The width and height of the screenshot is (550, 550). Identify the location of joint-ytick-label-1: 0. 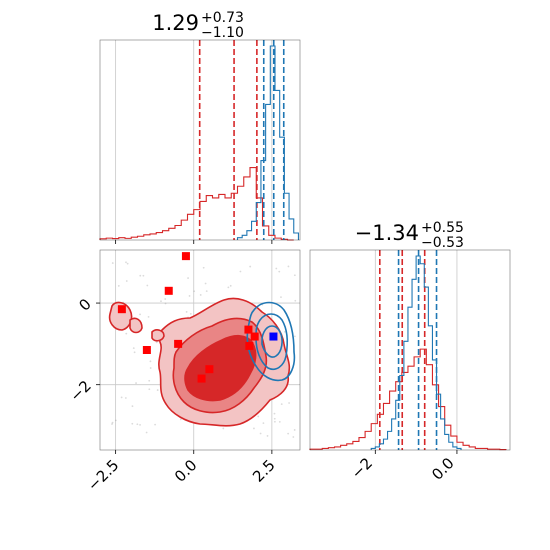
(84, 304).